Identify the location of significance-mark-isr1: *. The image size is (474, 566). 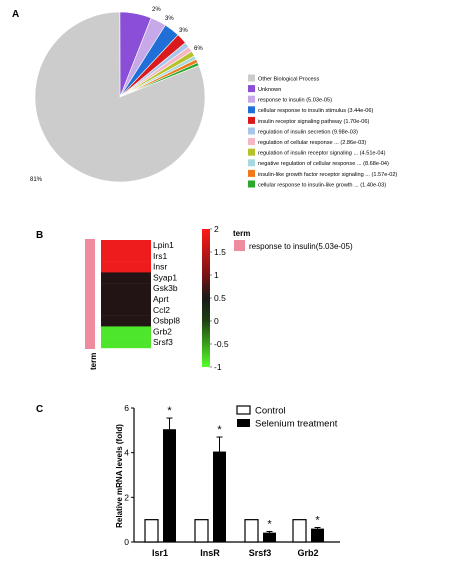
(169, 411).